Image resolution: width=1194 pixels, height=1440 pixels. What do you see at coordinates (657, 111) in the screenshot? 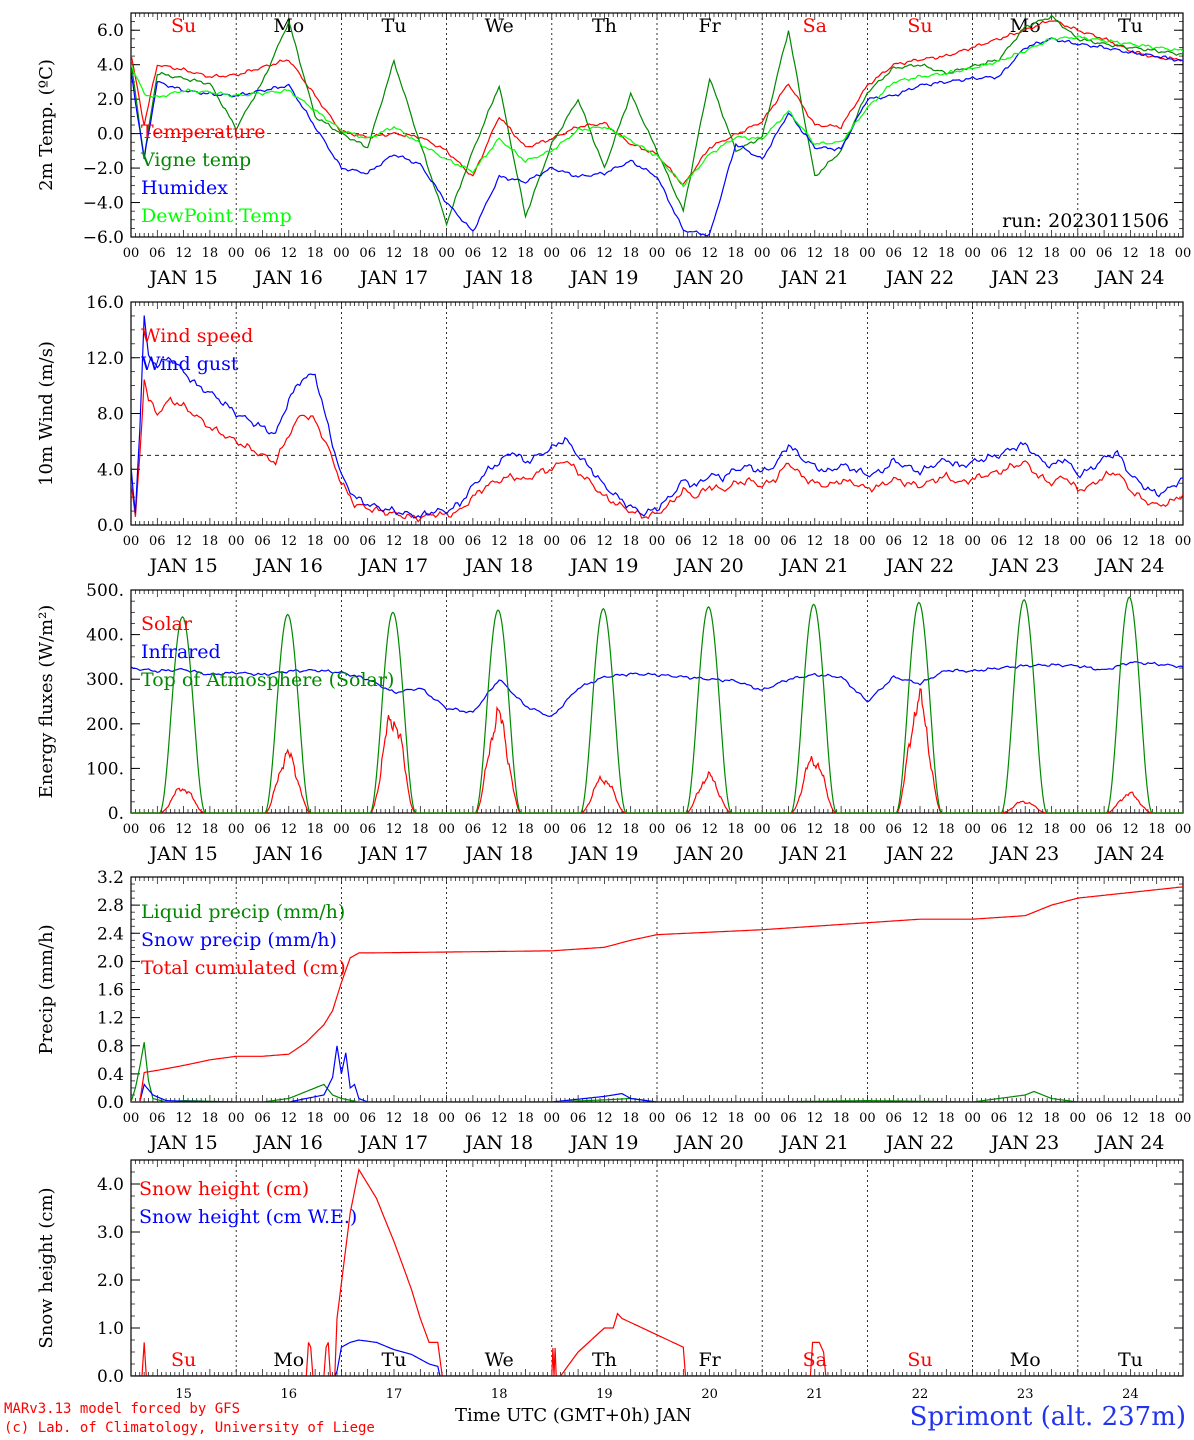
I see `series-line-dewpoint-temp` at bounding box center [657, 111].